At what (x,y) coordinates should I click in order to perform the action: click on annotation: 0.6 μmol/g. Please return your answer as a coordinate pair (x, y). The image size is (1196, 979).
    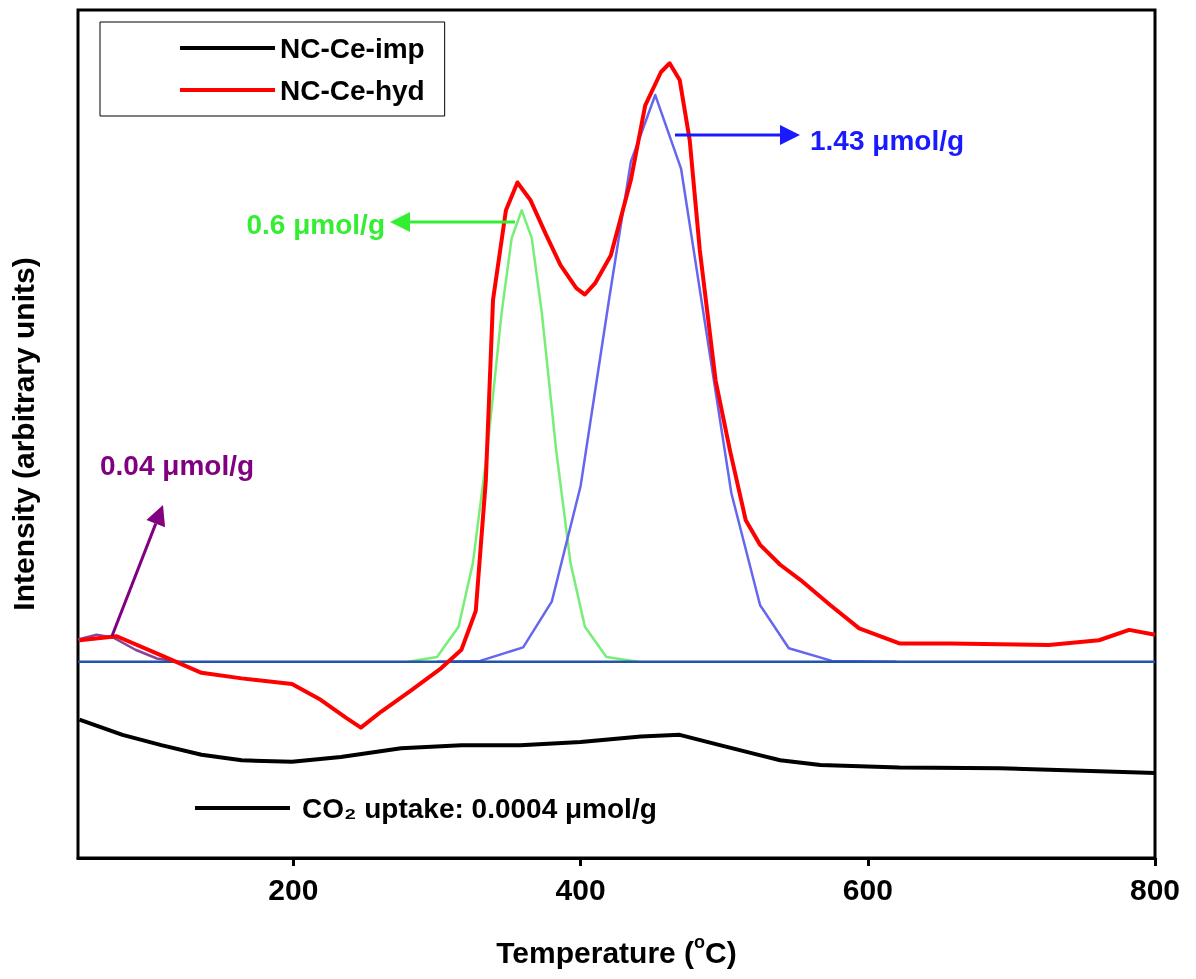
    Looking at the image, I should click on (315, 224).